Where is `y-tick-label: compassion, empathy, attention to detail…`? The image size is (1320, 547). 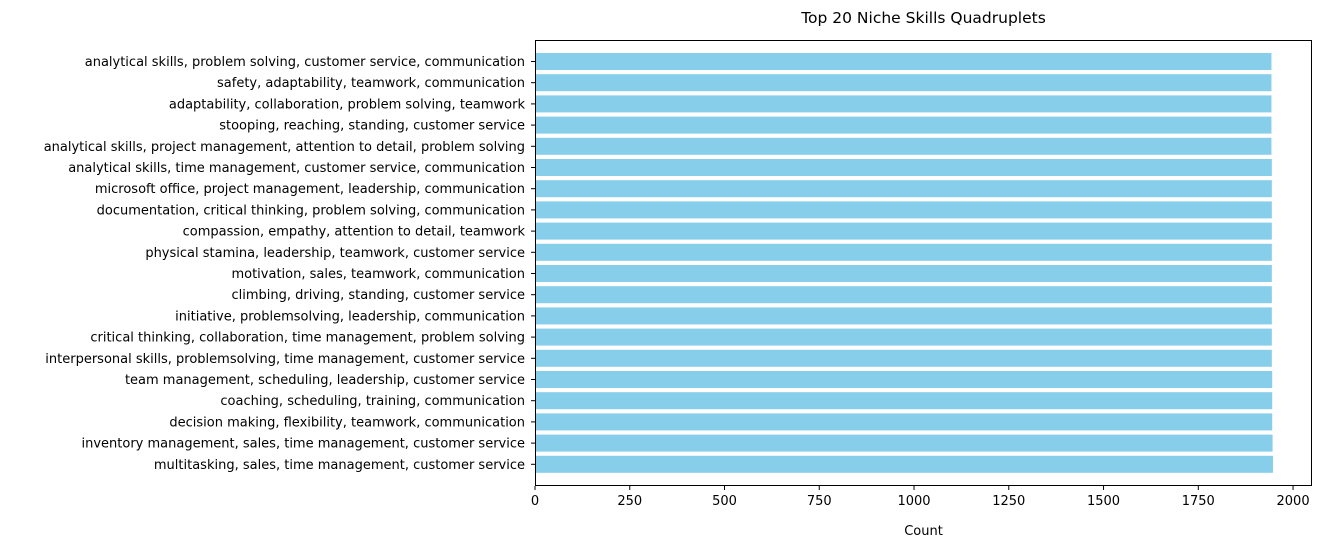
y-tick-label: compassion, empathy, attention to detail… is located at coordinates (354, 232).